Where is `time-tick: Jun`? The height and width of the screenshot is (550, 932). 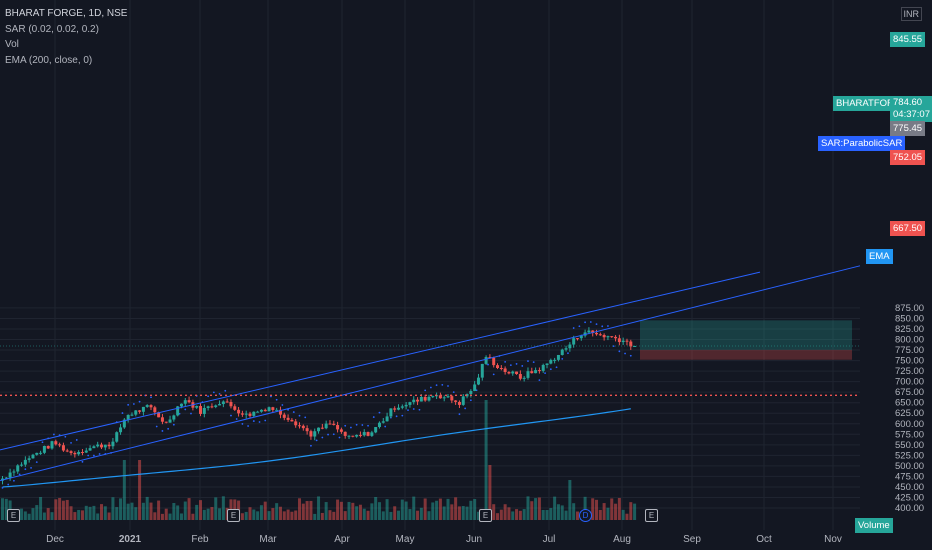 time-tick: Jun is located at coordinates (474, 539).